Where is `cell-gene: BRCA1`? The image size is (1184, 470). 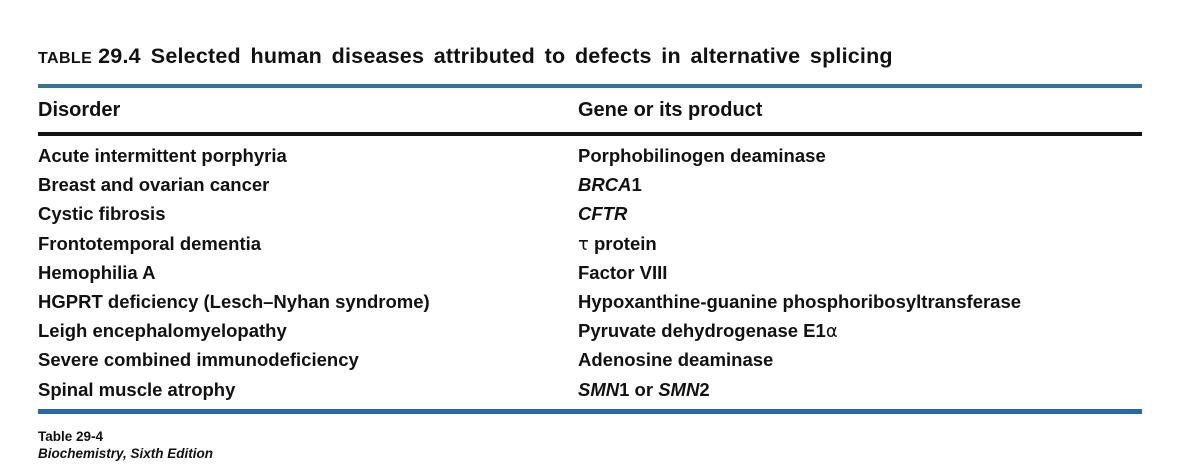 cell-gene: BRCA1 is located at coordinates (610, 184).